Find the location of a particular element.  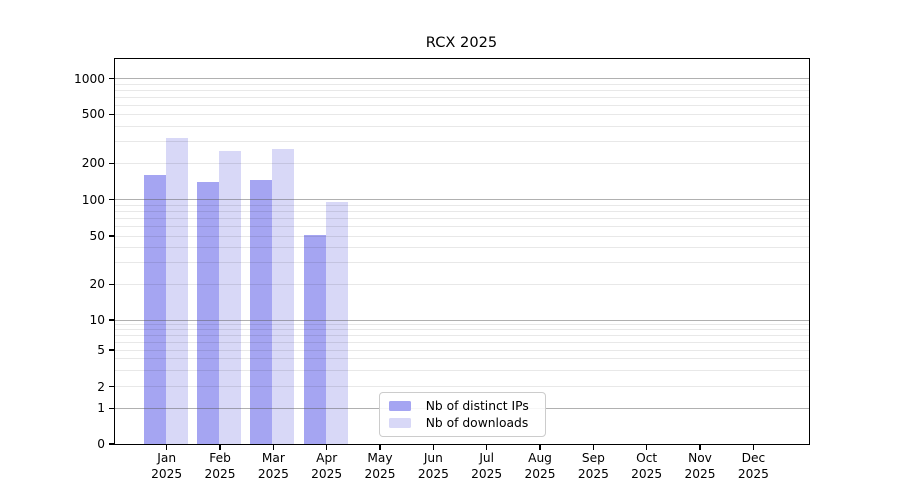

x-tick-label-mar-2025: Mar 2025 is located at coordinates (273, 466).